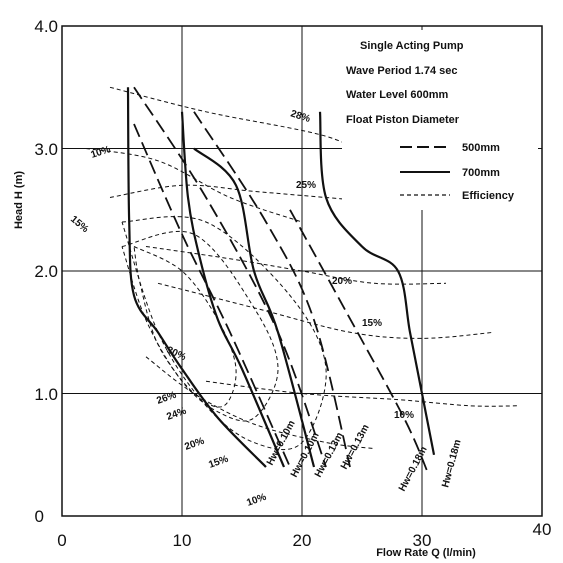 This screenshot has height=563, width=563. Describe the element at coordinates (46, 149) in the screenshot. I see `y-tick-3: 3.0` at that location.